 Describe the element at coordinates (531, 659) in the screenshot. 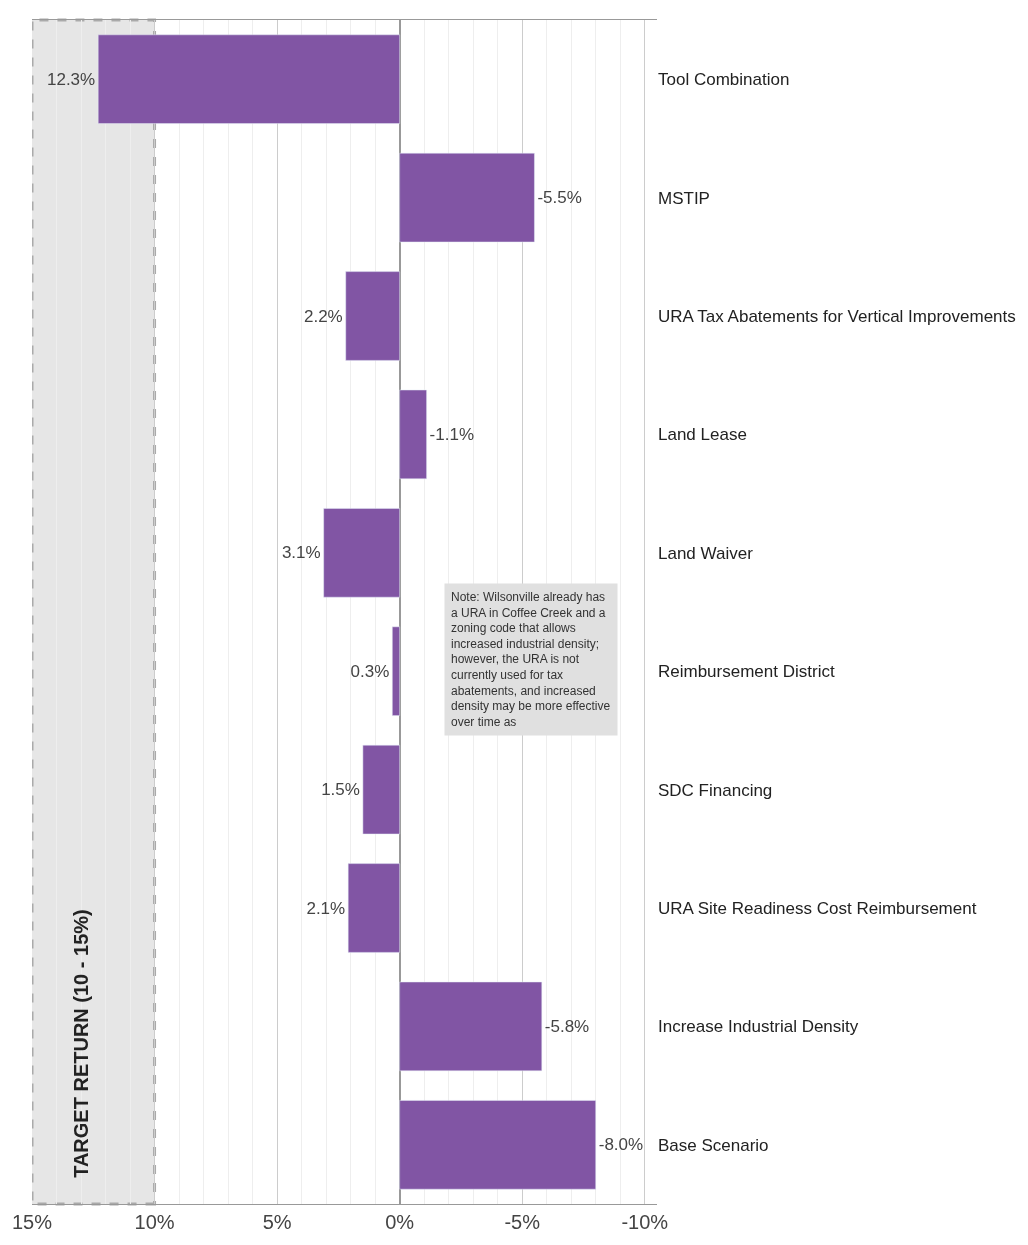

I see `text: Note: Wilsonville already has a URA in Coffee Creek and a zoning code that allows increased industrial density; however, the URA is not currently used for tax abatements, and increased density may be more effective over time as` at that location.